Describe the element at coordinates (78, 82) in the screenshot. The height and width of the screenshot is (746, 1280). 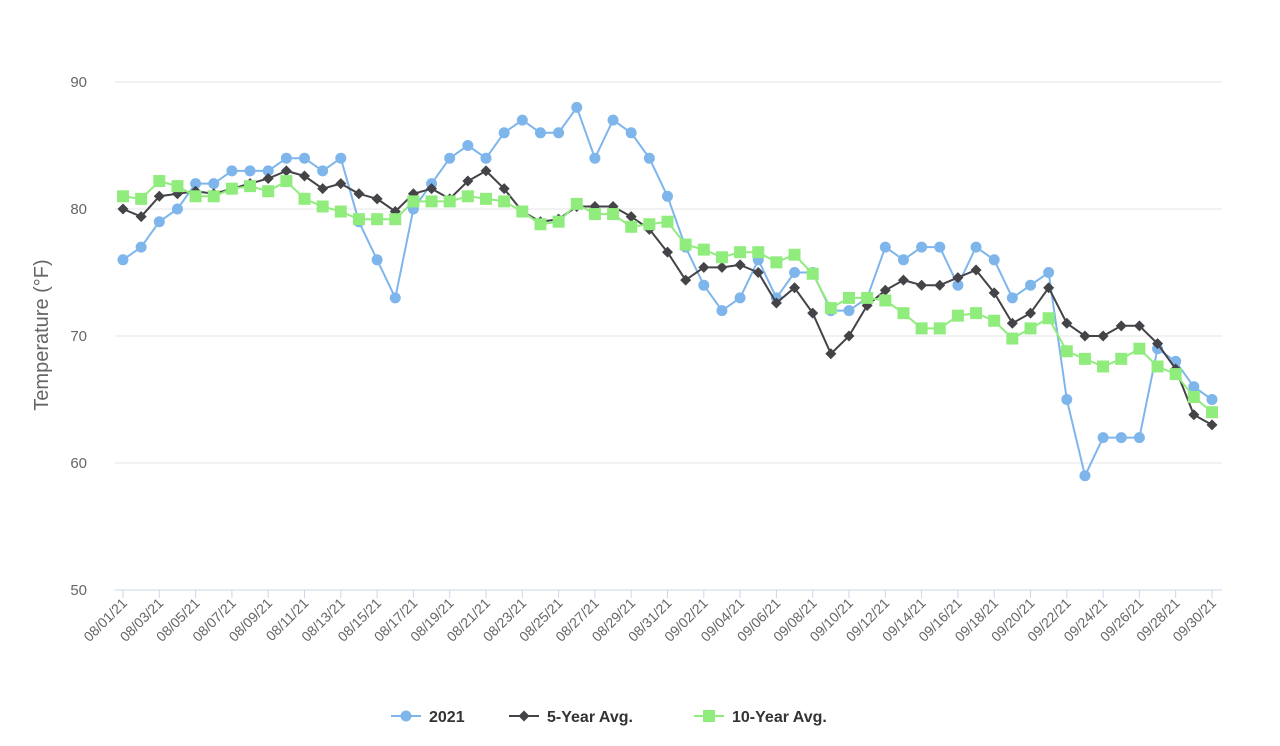
I see `y-tick-label: 90` at that location.